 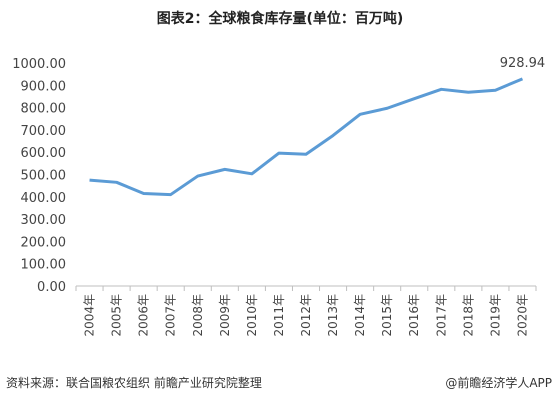 What do you see at coordinates (117, 315) in the screenshot?
I see `x-tick-label: 2005年` at bounding box center [117, 315].